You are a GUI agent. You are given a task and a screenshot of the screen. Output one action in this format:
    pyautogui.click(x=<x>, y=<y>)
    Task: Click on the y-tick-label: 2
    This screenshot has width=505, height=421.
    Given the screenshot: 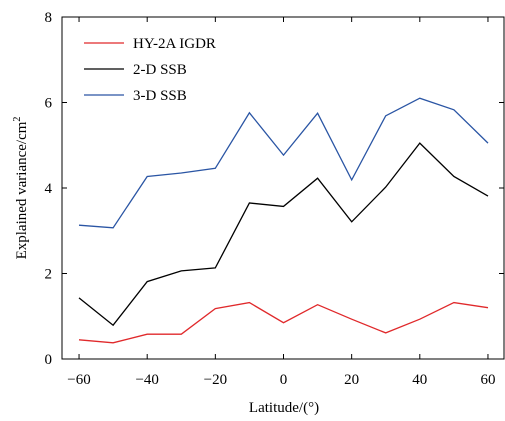 What is the action you would take?
    pyautogui.click(x=49, y=275)
    